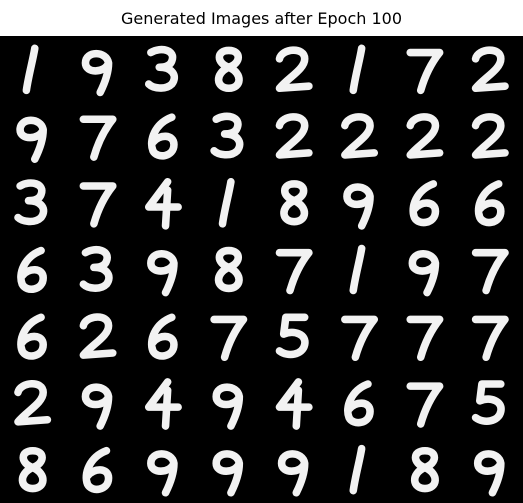  Describe the element at coordinates (261, 18) in the screenshot. I see `figure-title: Generated Images after Epoch 100` at that location.